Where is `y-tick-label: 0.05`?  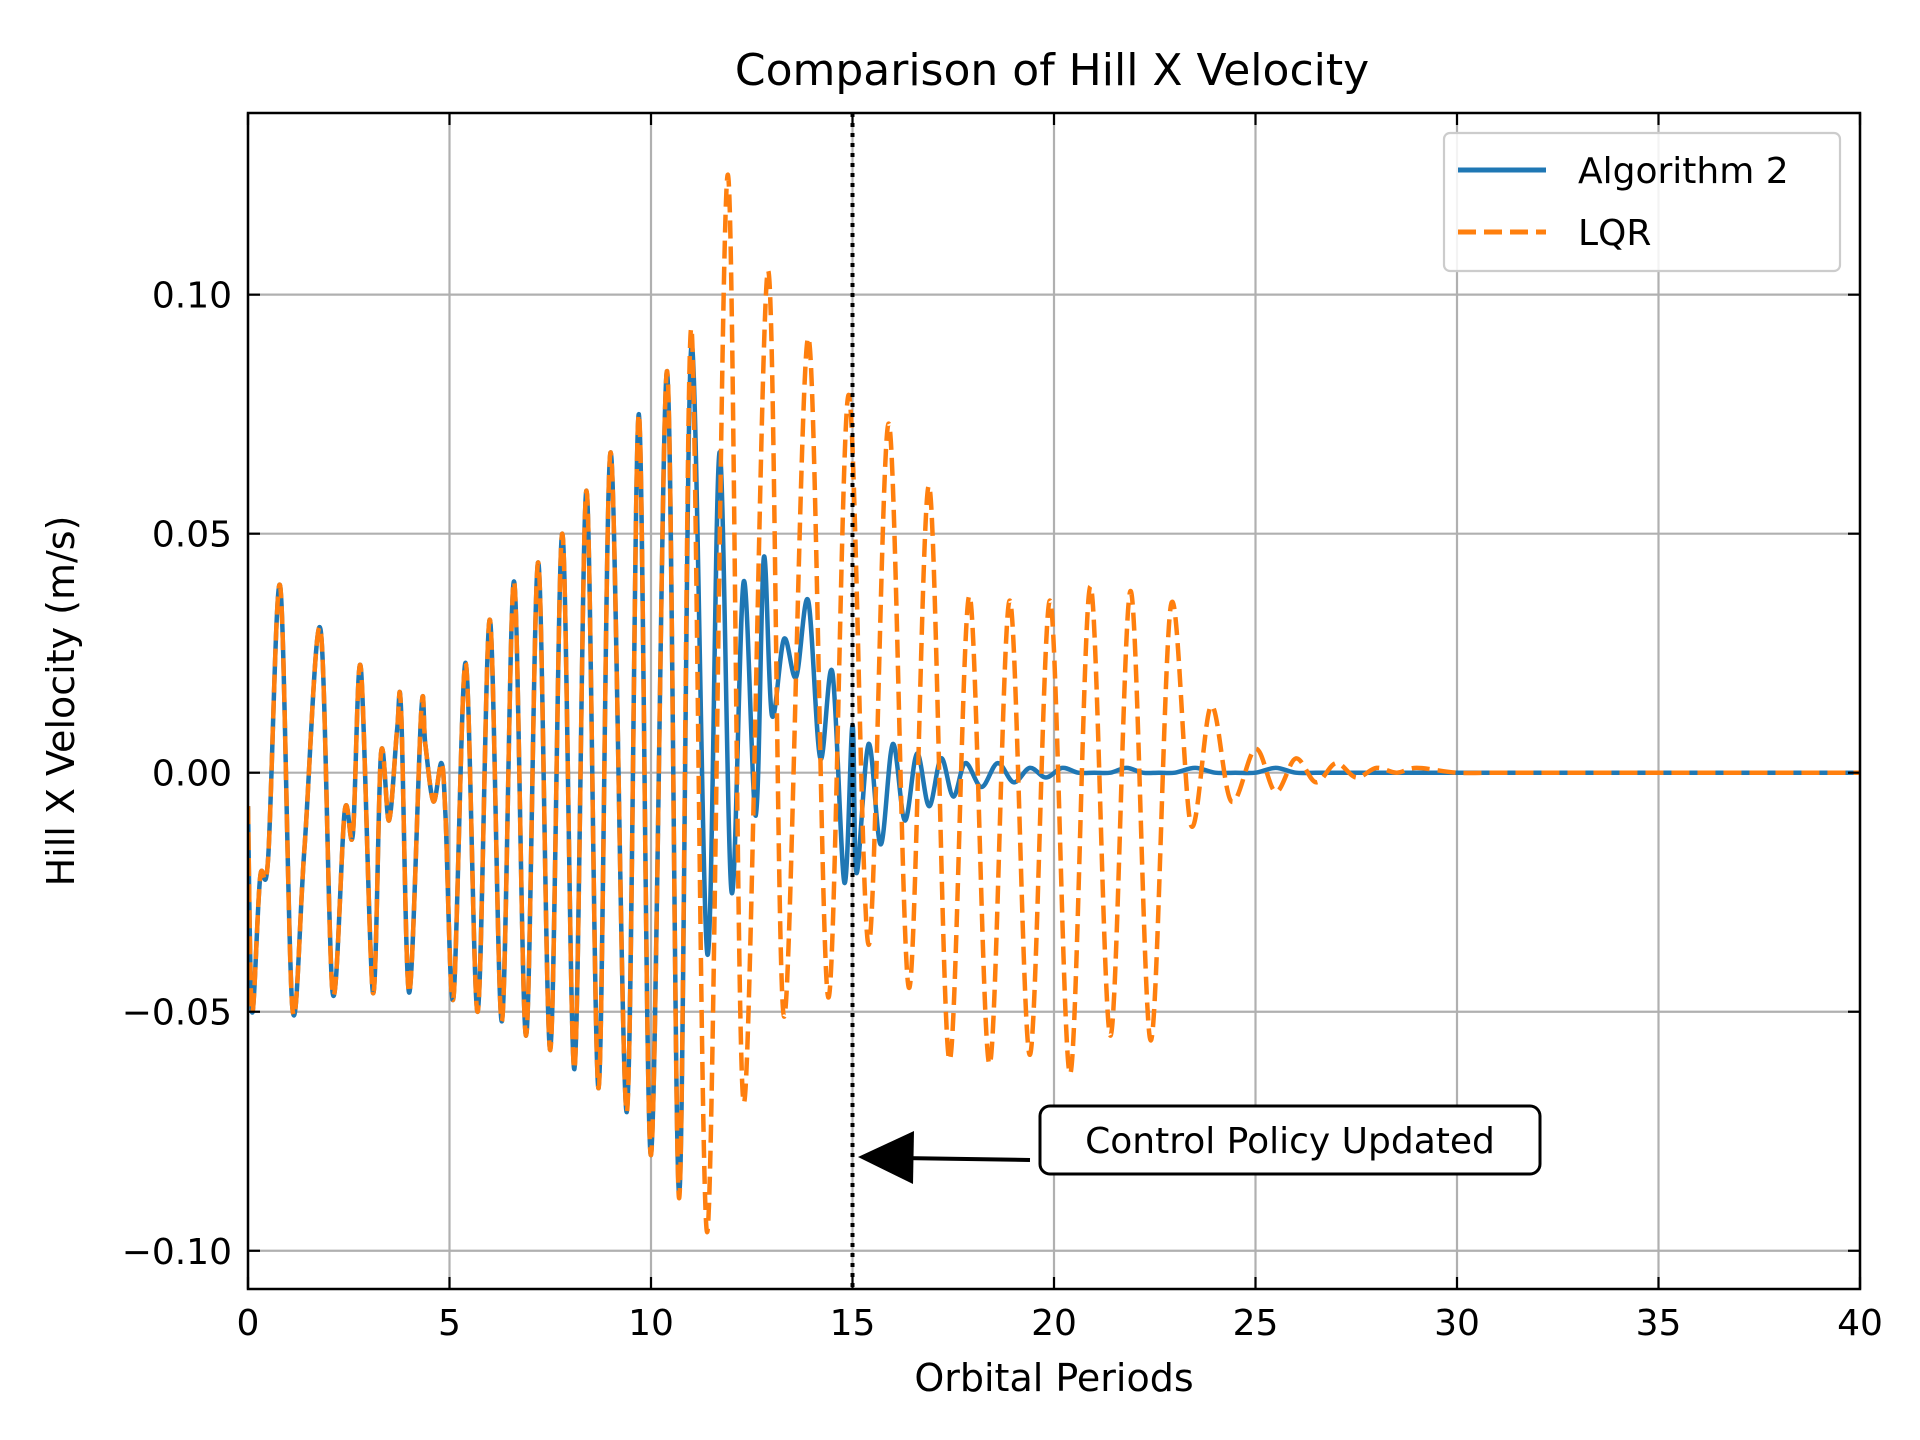
y-tick-label: 0.05 is located at coordinates (192, 535).